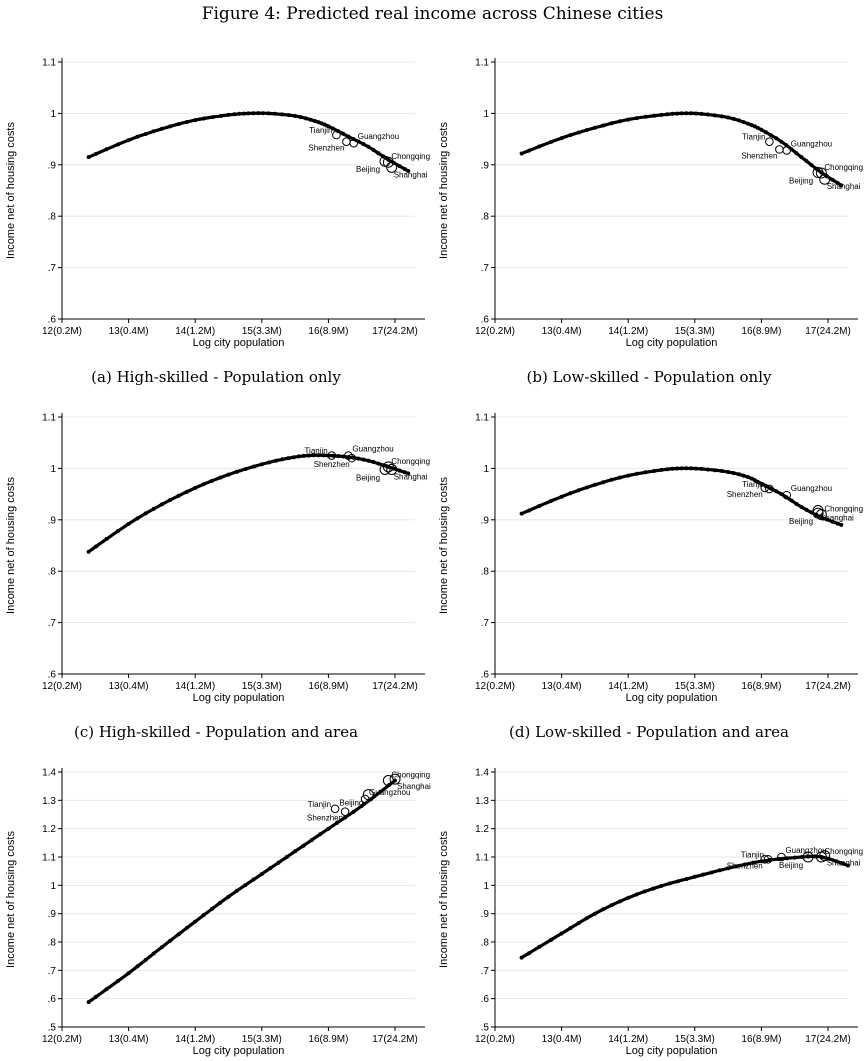 Image resolution: width=865 pixels, height=1061 pixels. What do you see at coordinates (49, 858) in the screenshot?
I see `y-tick-label-6: 1.1` at bounding box center [49, 858].